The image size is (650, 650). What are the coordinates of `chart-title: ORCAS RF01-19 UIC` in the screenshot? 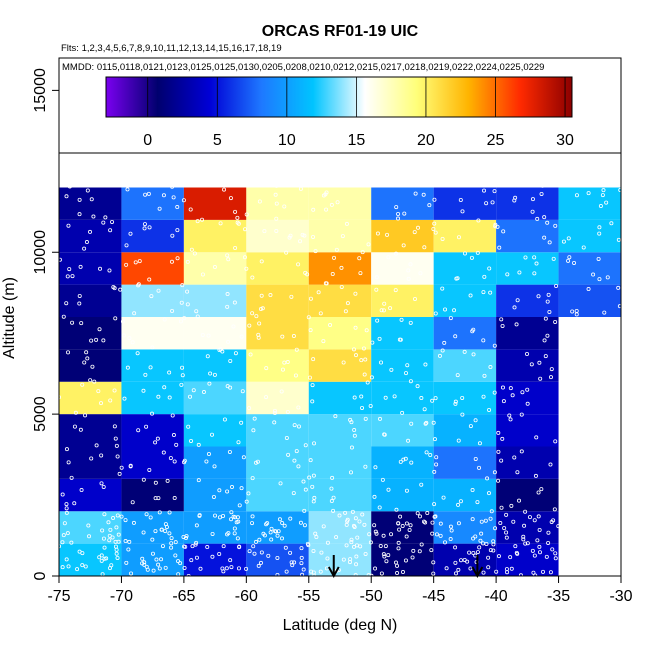 It's located at (340, 31).